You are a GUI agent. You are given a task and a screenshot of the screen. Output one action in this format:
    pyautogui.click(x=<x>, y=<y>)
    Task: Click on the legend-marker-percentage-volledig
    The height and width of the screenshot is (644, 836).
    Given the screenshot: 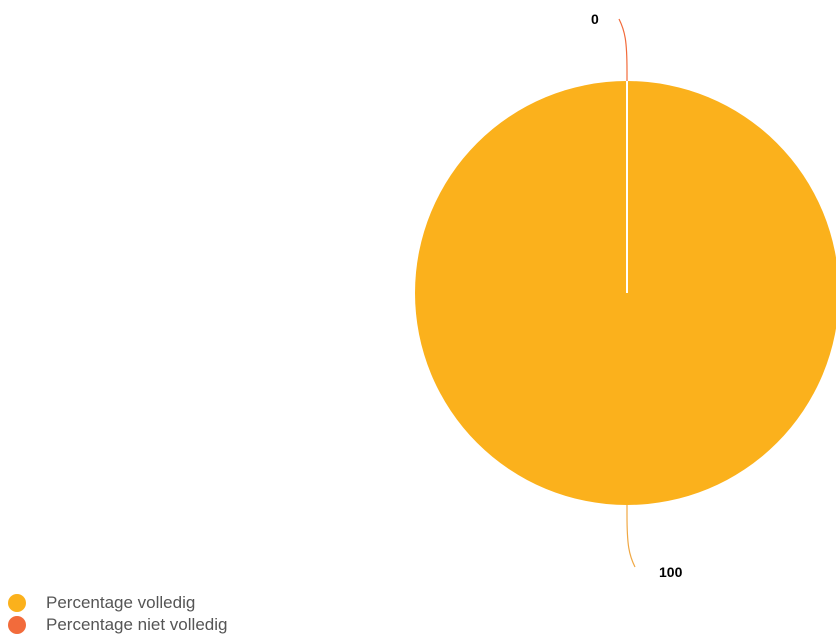 What is the action you would take?
    pyautogui.click(x=17, y=603)
    